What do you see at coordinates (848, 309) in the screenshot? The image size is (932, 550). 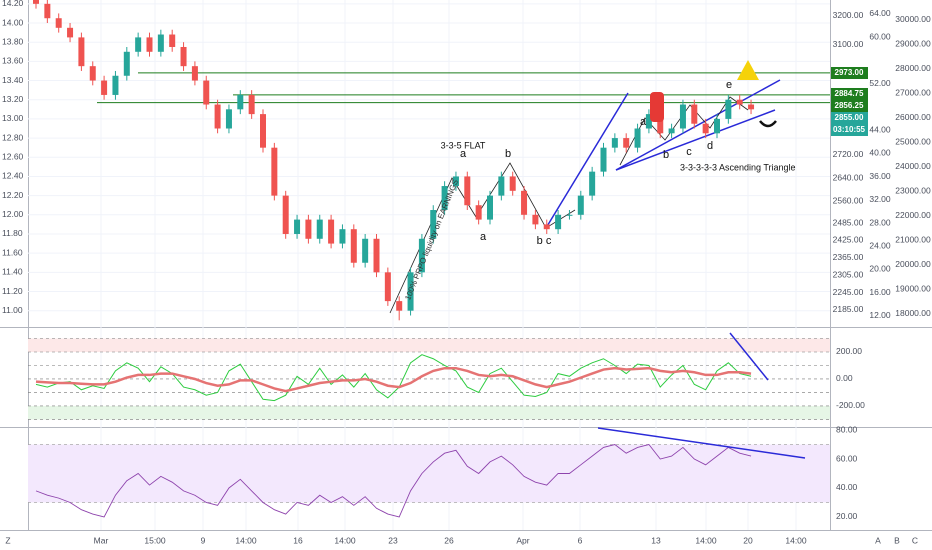 I see `y-tick-label: 2185.00` at bounding box center [848, 309].